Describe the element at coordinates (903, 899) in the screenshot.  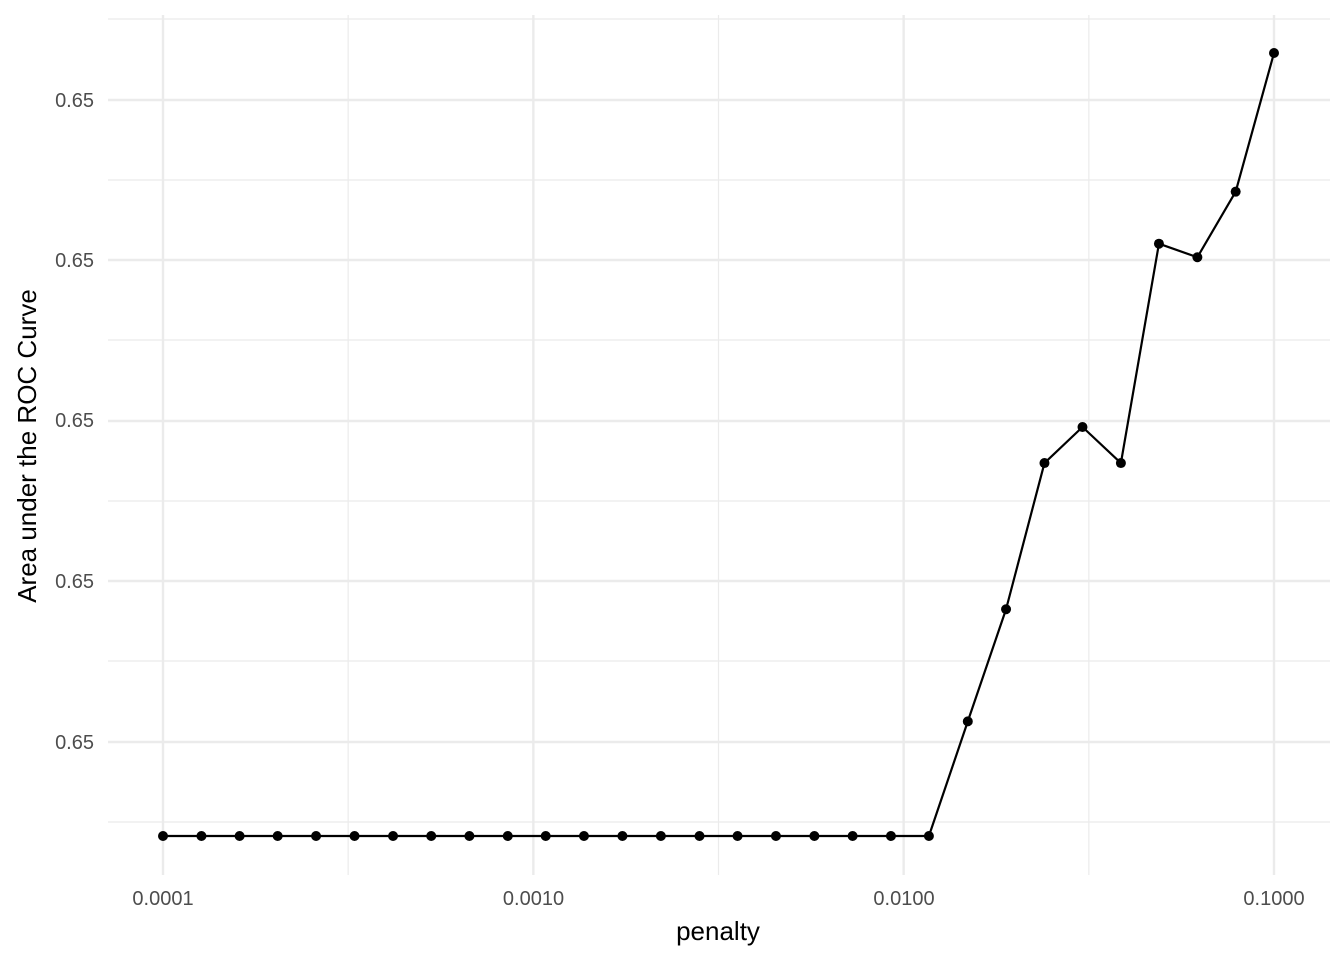
I see `x-tick-label: 0.0100` at that location.